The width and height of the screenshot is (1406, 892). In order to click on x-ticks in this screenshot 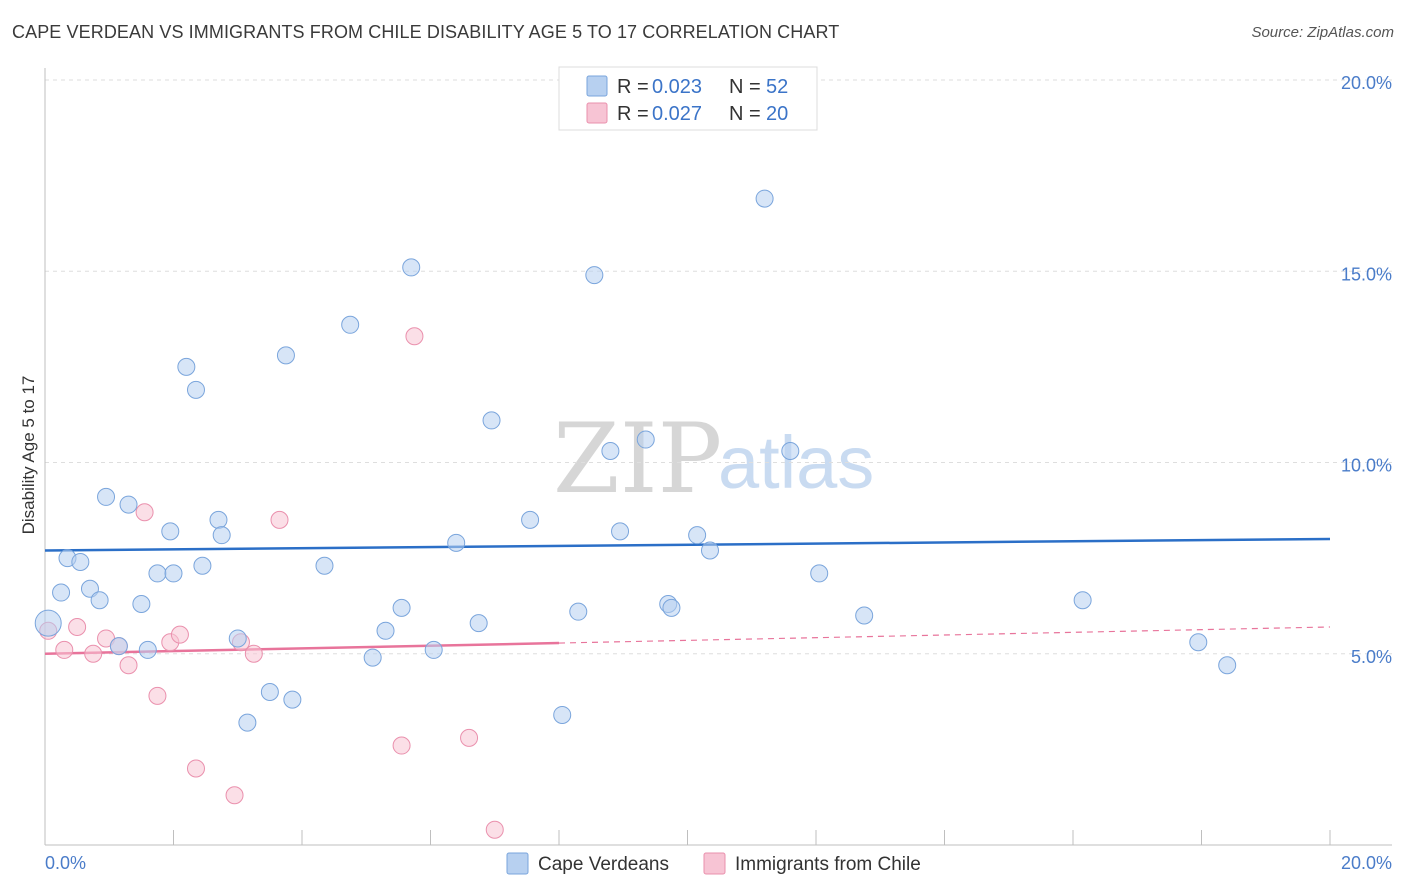, I will do `click(687, 837)`.